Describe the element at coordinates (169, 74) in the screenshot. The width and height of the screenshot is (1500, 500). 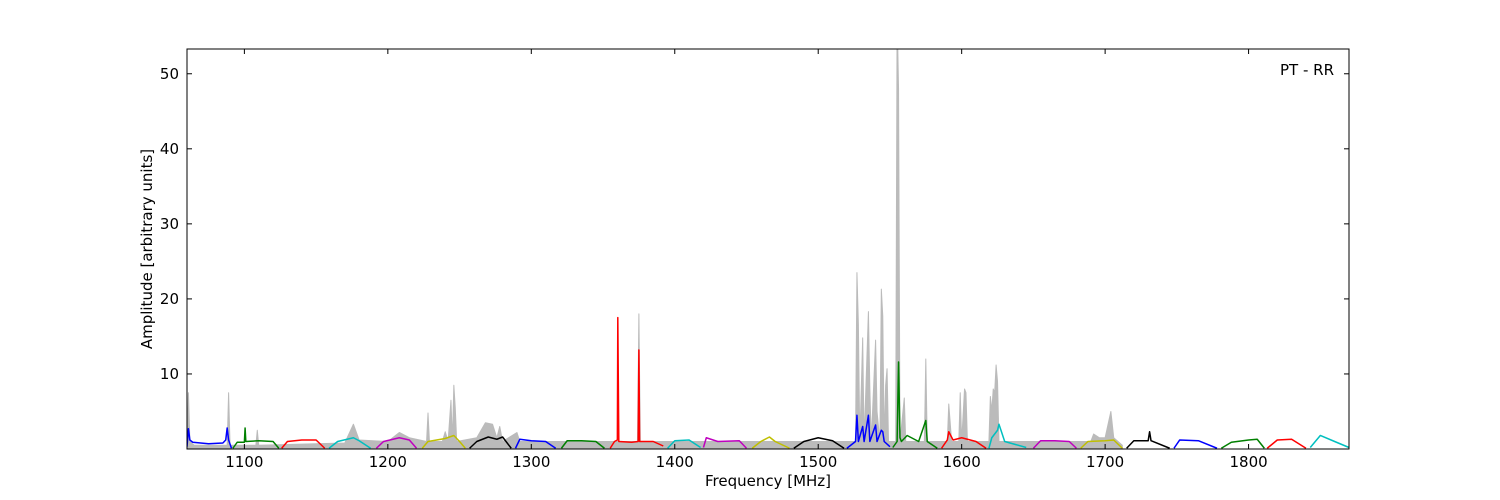
I see `y-tick-label: 50` at that location.